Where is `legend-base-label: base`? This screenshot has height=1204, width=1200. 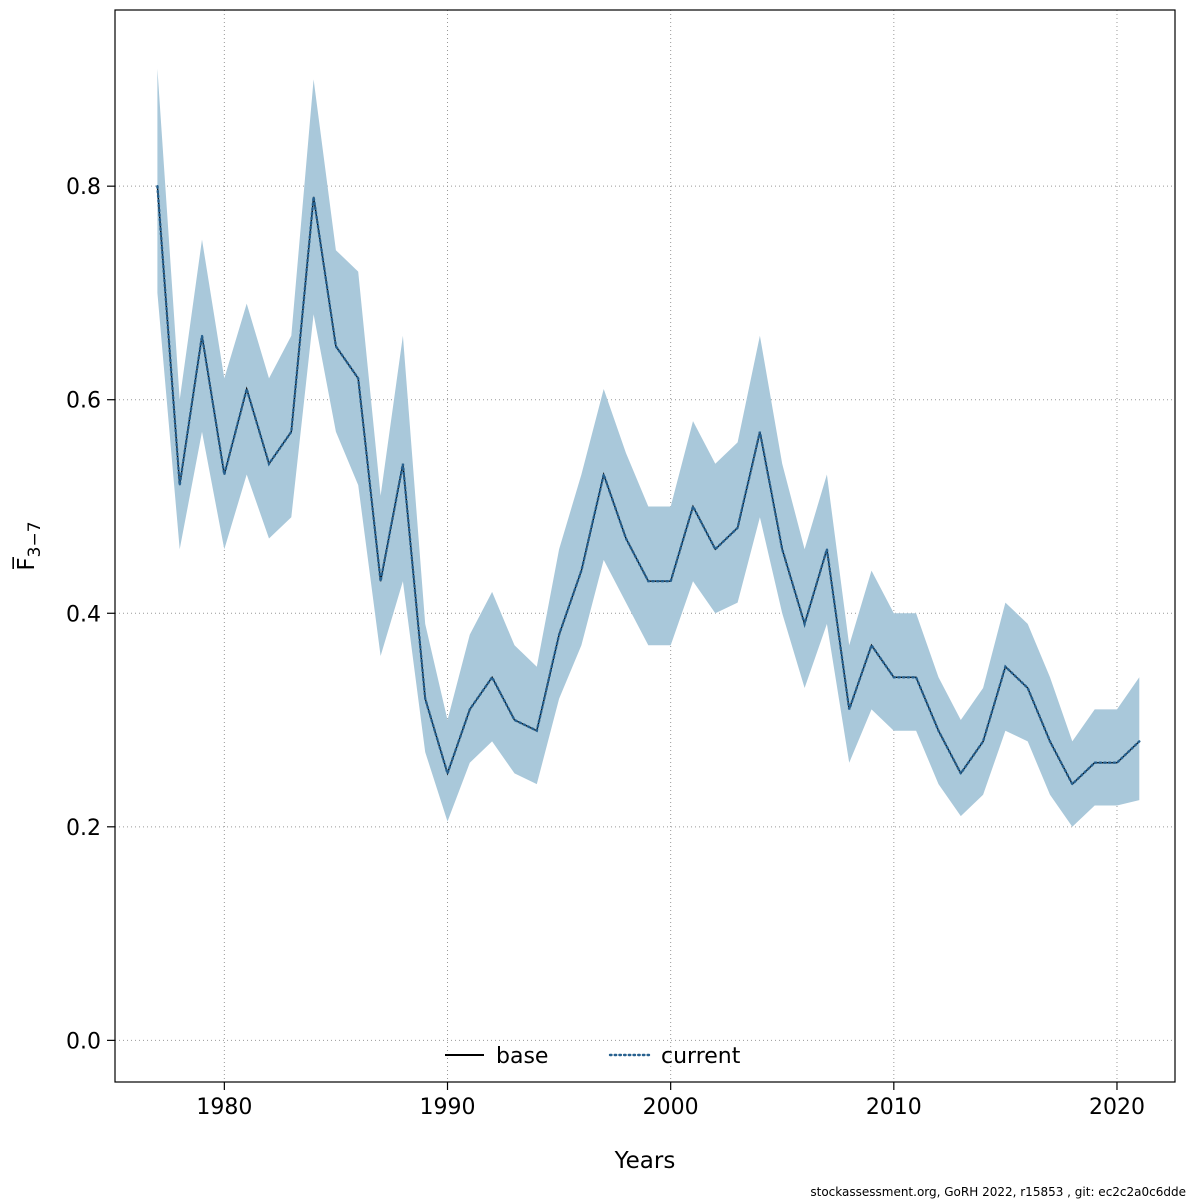 legend-base-label: base is located at coordinates (522, 1056).